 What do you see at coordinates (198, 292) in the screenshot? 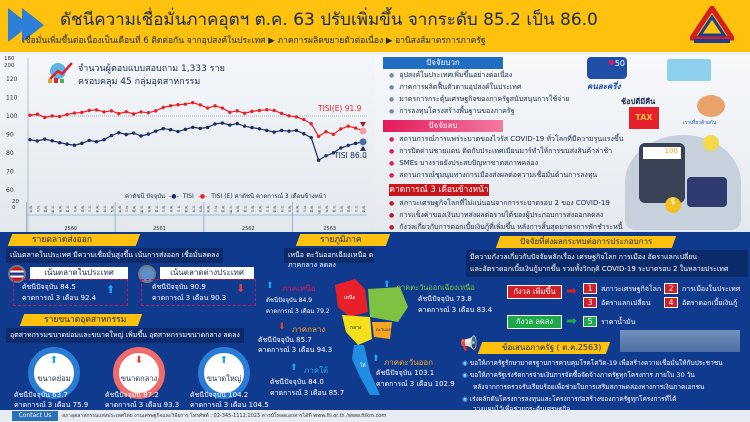
I see `foreign-market-card` at bounding box center [198, 292].